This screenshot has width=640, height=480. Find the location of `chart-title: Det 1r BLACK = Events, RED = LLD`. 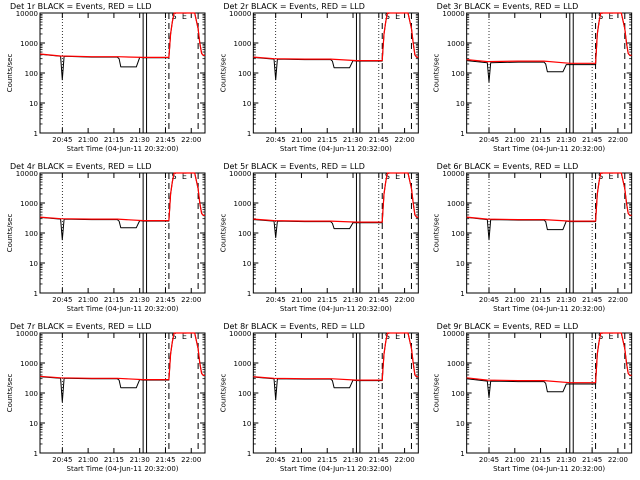

chart-title: Det 1r BLACK = Events, RED = LLD is located at coordinates (81, 6).